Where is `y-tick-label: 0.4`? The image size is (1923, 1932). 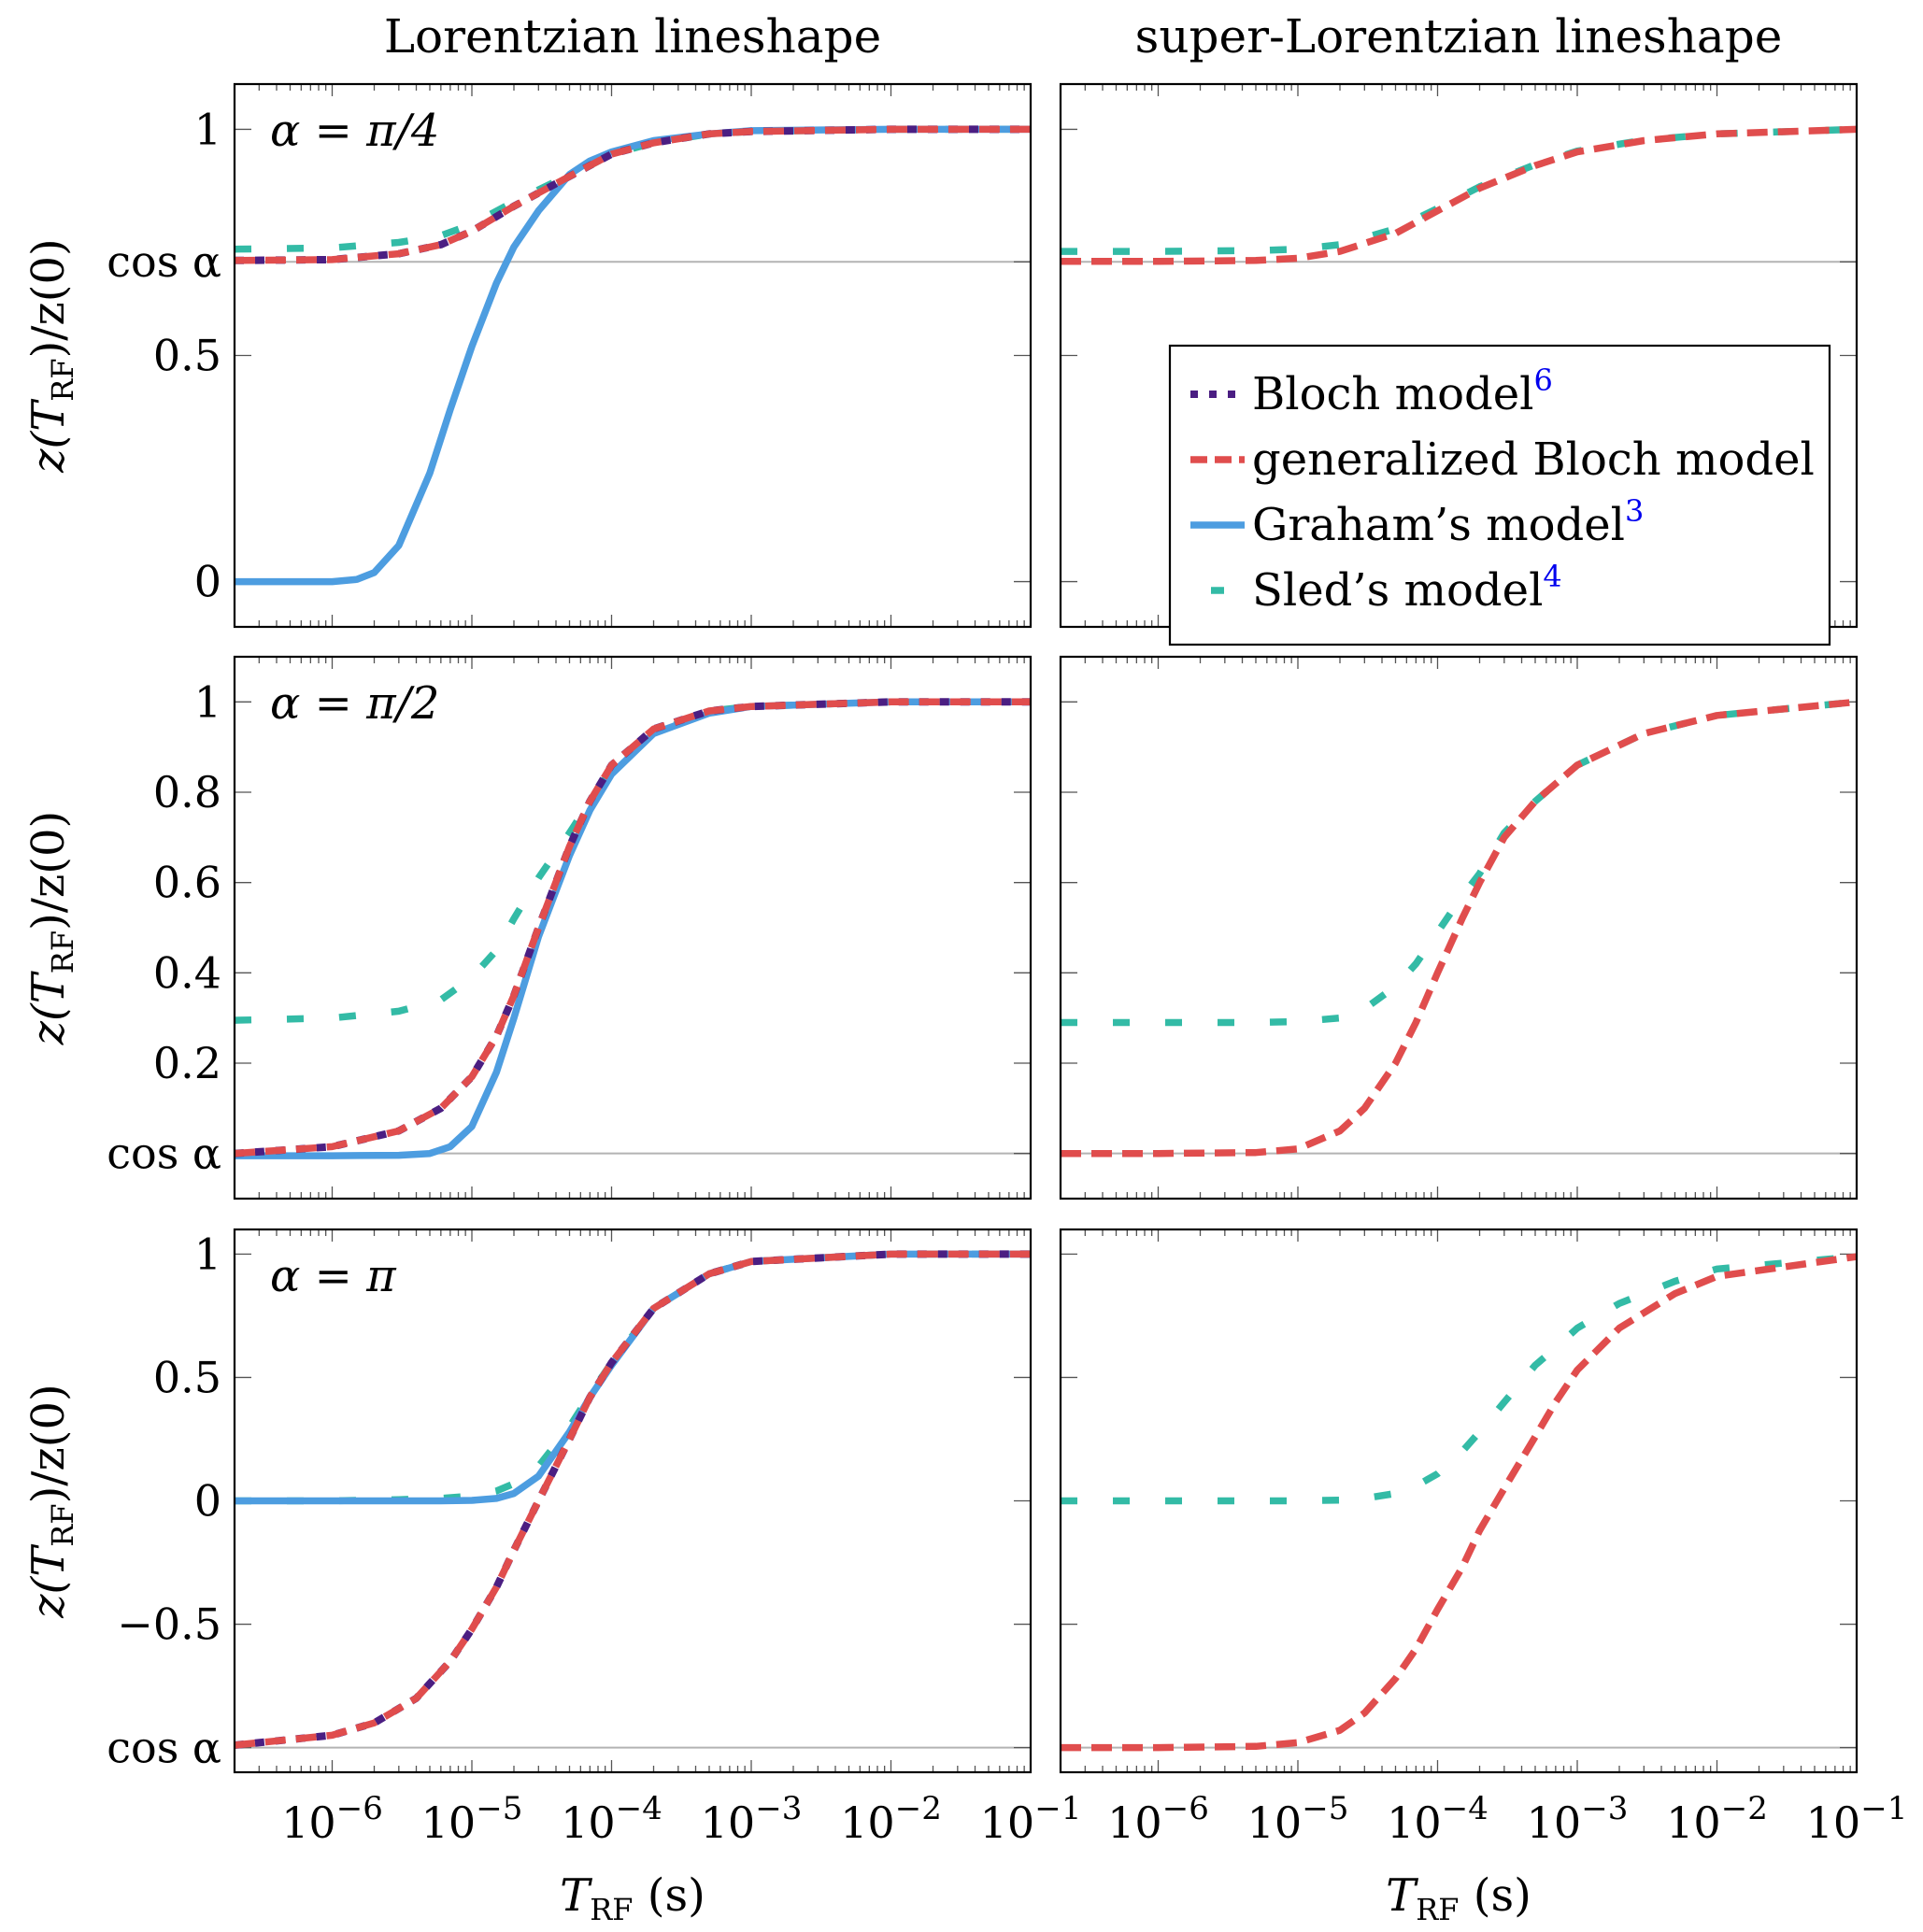 y-tick-label: 0.4 is located at coordinates (187, 972).